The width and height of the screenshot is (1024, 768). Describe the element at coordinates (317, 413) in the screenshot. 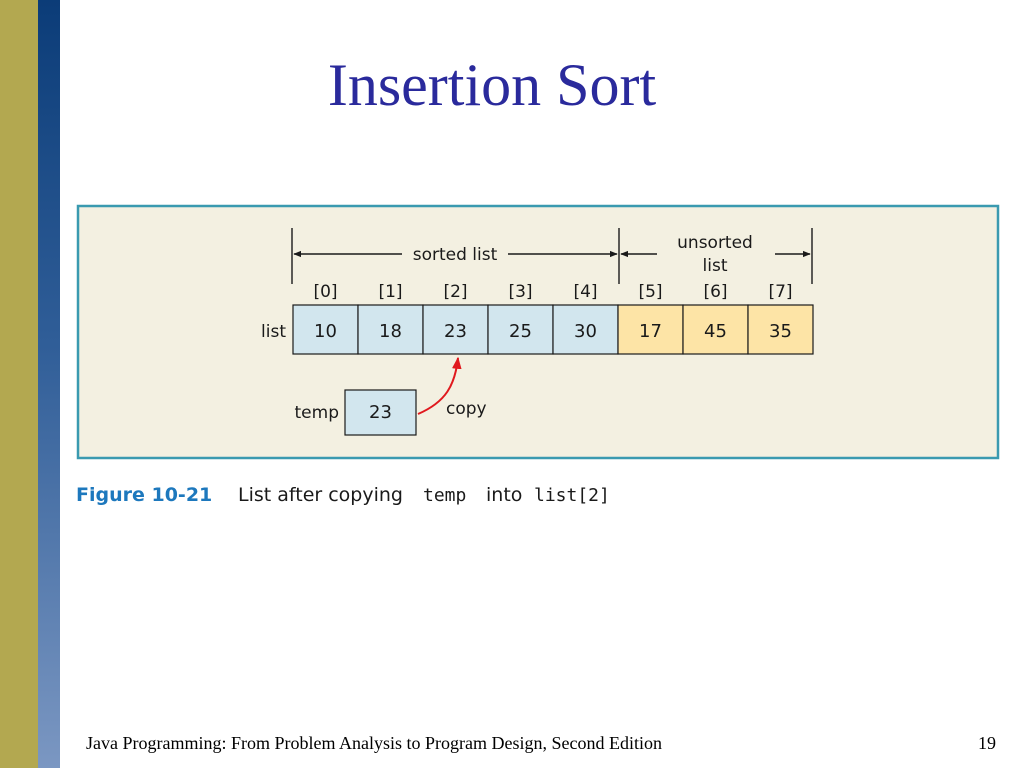

I see `temp-label: temp` at that location.